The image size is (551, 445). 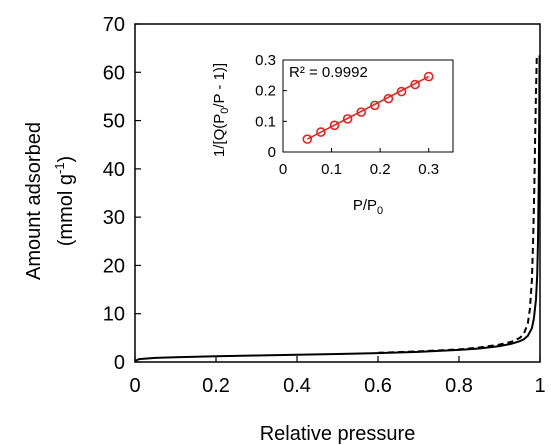 What do you see at coordinates (114, 122) in the screenshot?
I see `main-y-tick-label: 50` at bounding box center [114, 122].